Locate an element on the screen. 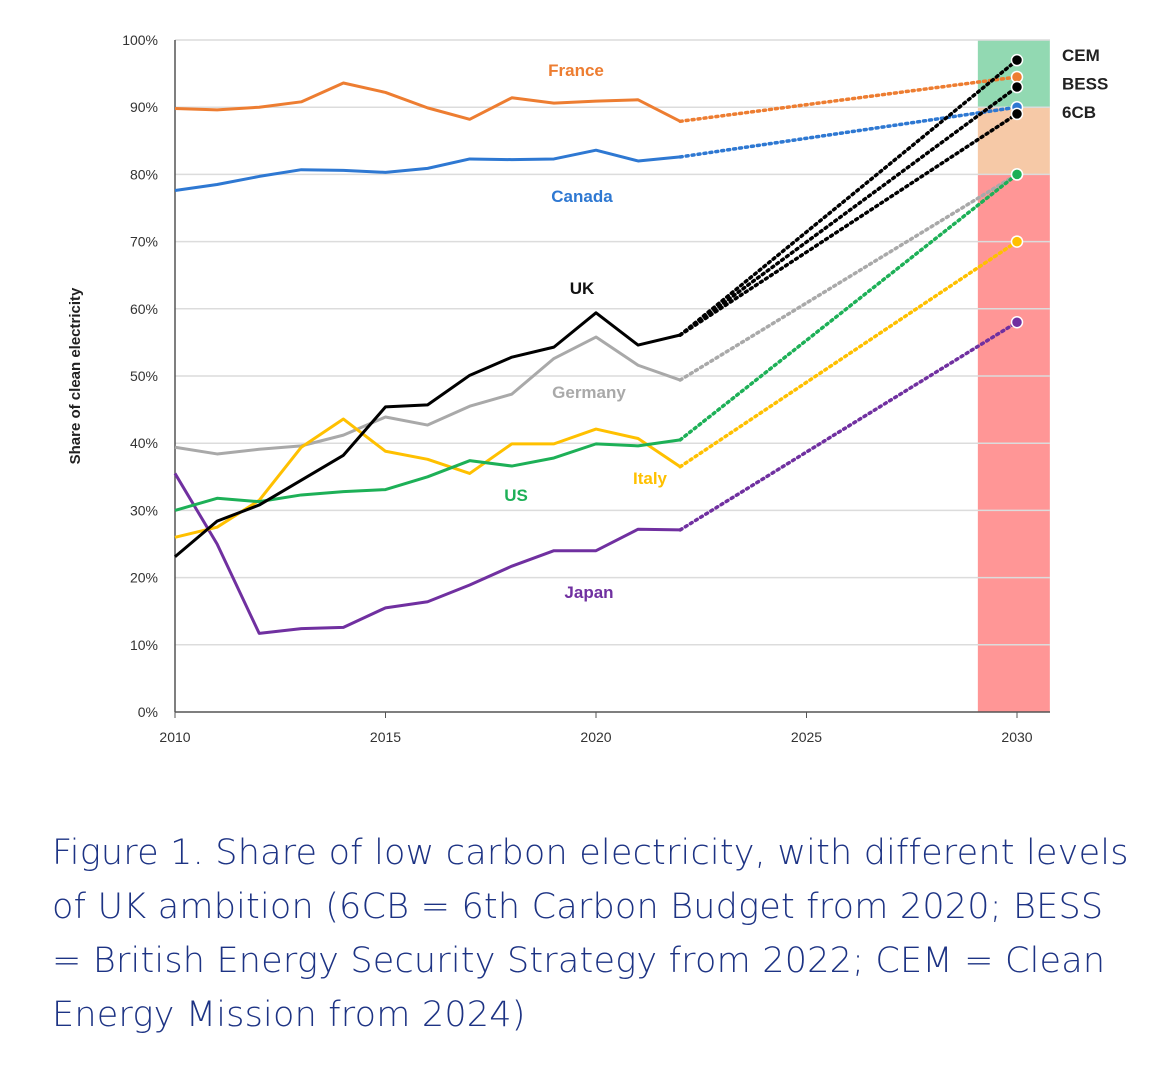  ambition-label: BESS is located at coordinates (1085, 84).